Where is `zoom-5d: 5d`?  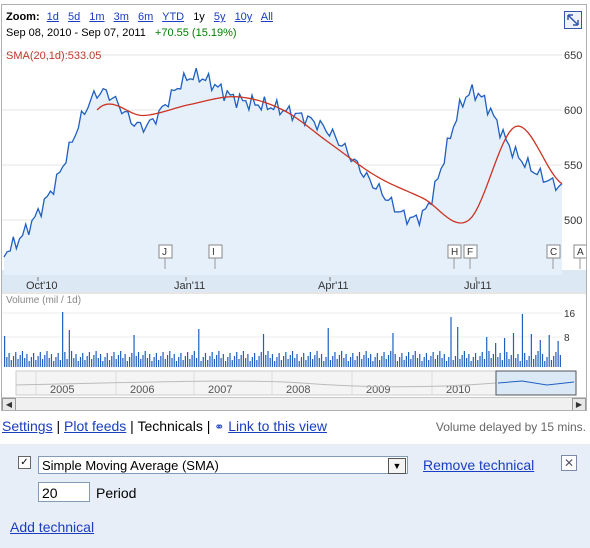 zoom-5d: 5d is located at coordinates (74, 17).